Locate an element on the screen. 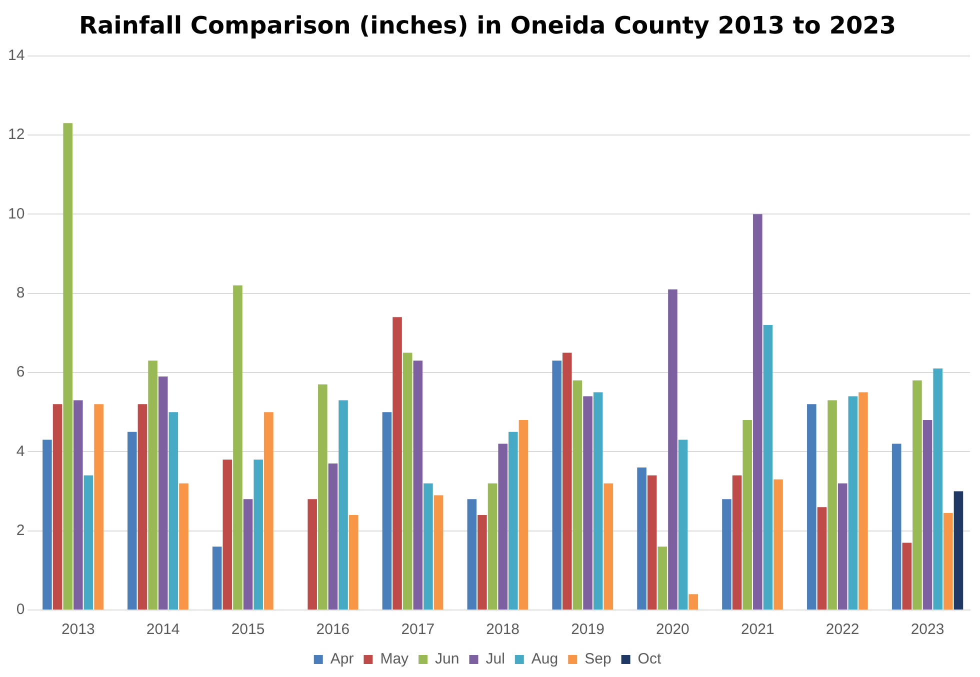 The width and height of the screenshot is (980, 677). x-tick-label: 2014 is located at coordinates (163, 629).